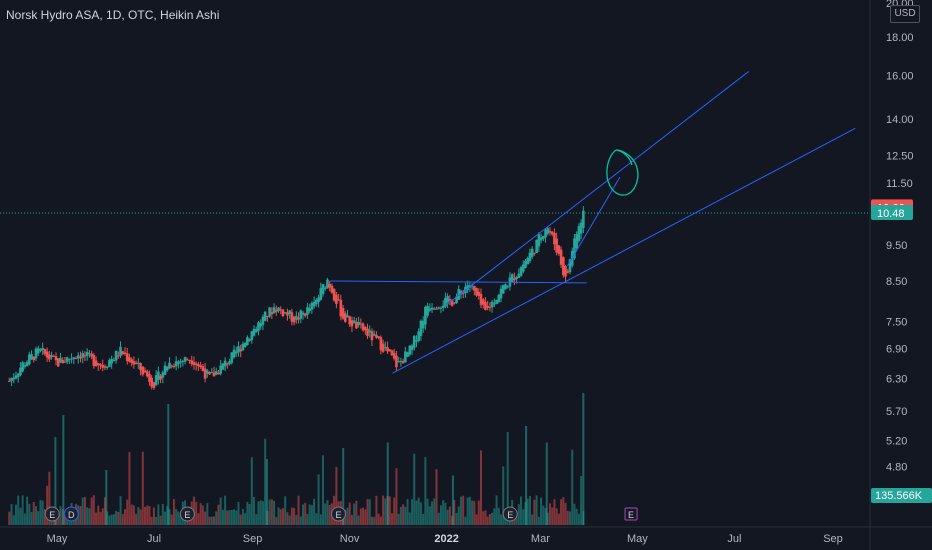 This screenshot has width=932, height=550. I want to click on marker-badge, so click(510, 514).